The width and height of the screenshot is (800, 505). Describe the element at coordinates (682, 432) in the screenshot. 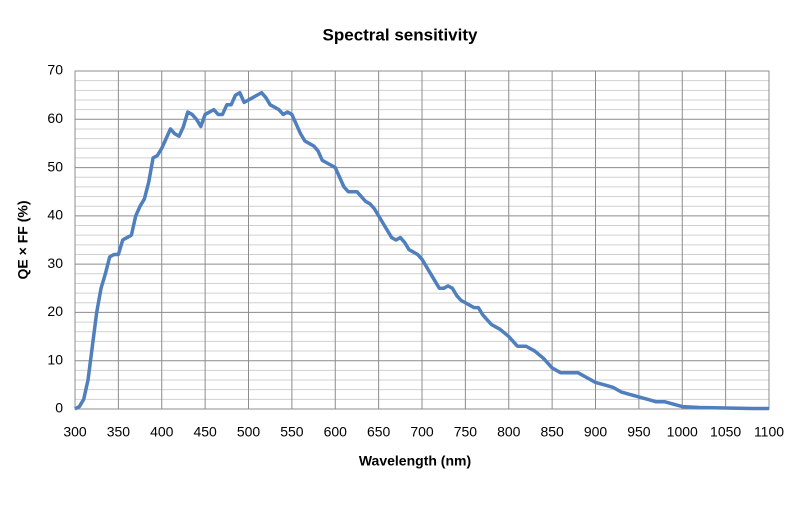

I see `x-tick-label: 1000` at that location.